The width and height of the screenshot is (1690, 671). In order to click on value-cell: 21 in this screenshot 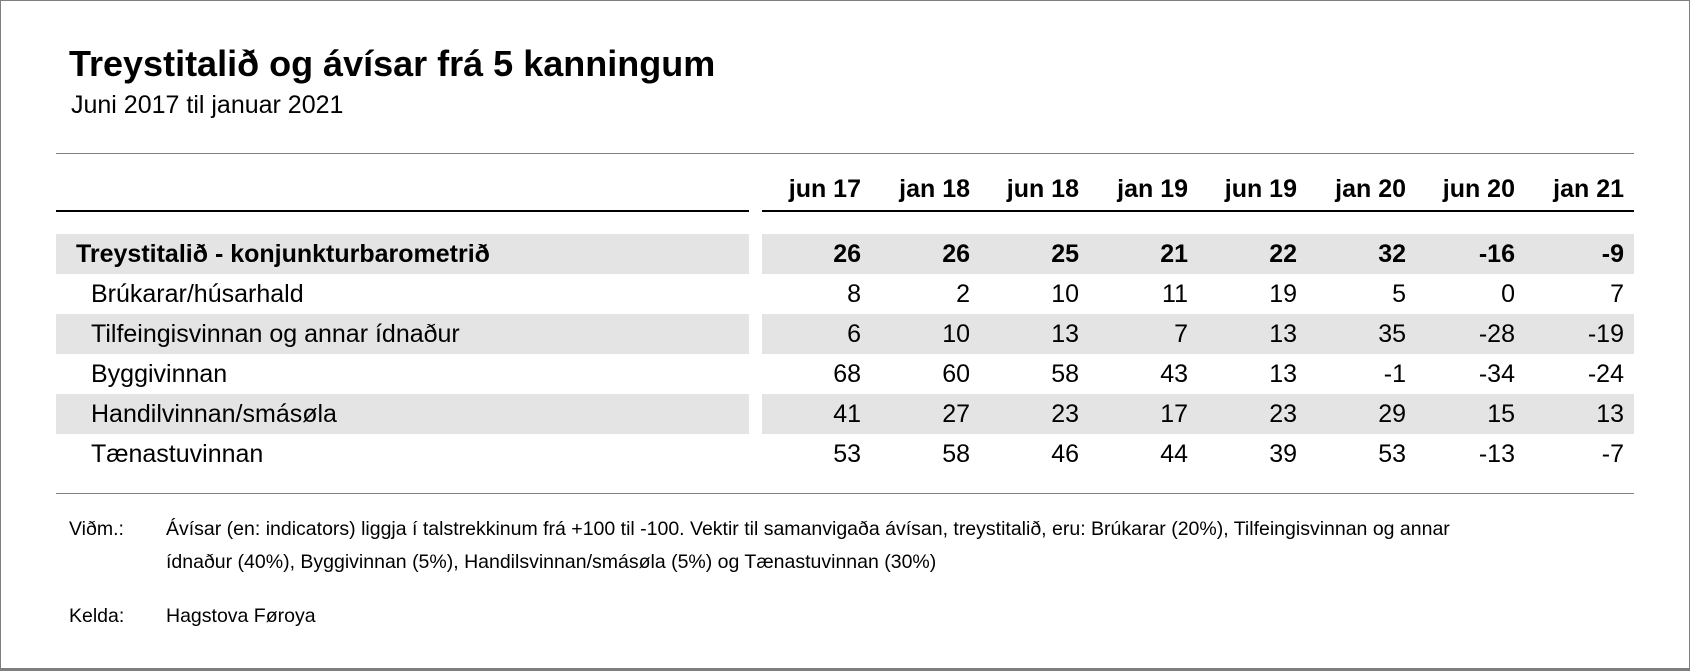, I will do `click(1143, 254)`.